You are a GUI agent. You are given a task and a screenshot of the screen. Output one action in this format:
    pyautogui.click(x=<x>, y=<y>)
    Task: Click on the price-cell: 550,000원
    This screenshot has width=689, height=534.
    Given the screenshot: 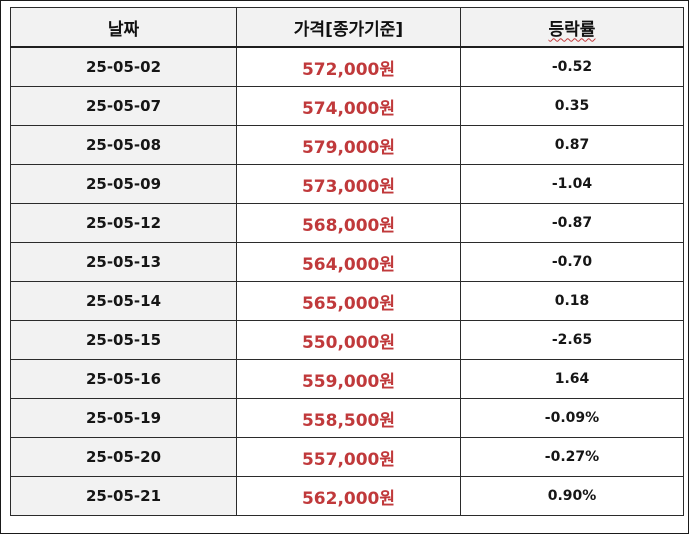 What is the action you would take?
    pyautogui.click(x=348, y=340)
    